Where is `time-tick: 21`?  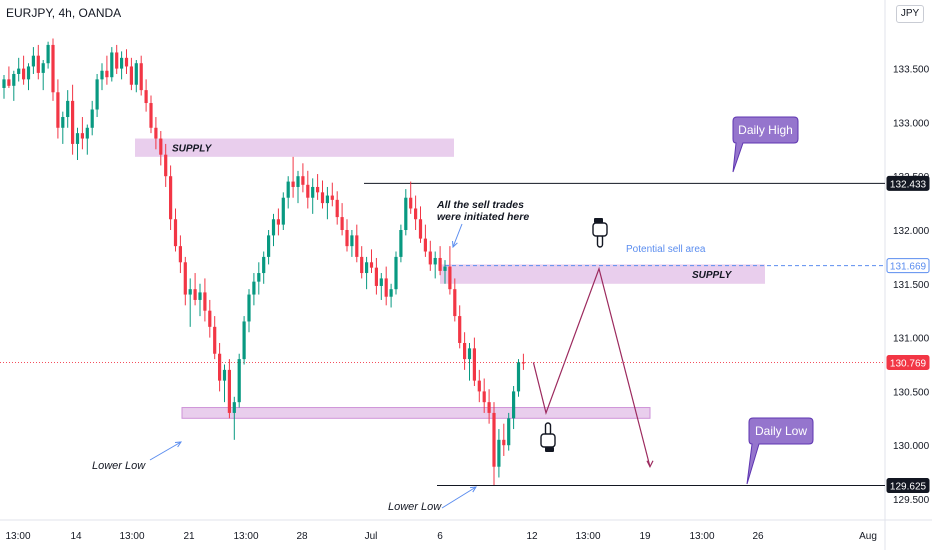
time-tick: 21 is located at coordinates (189, 536).